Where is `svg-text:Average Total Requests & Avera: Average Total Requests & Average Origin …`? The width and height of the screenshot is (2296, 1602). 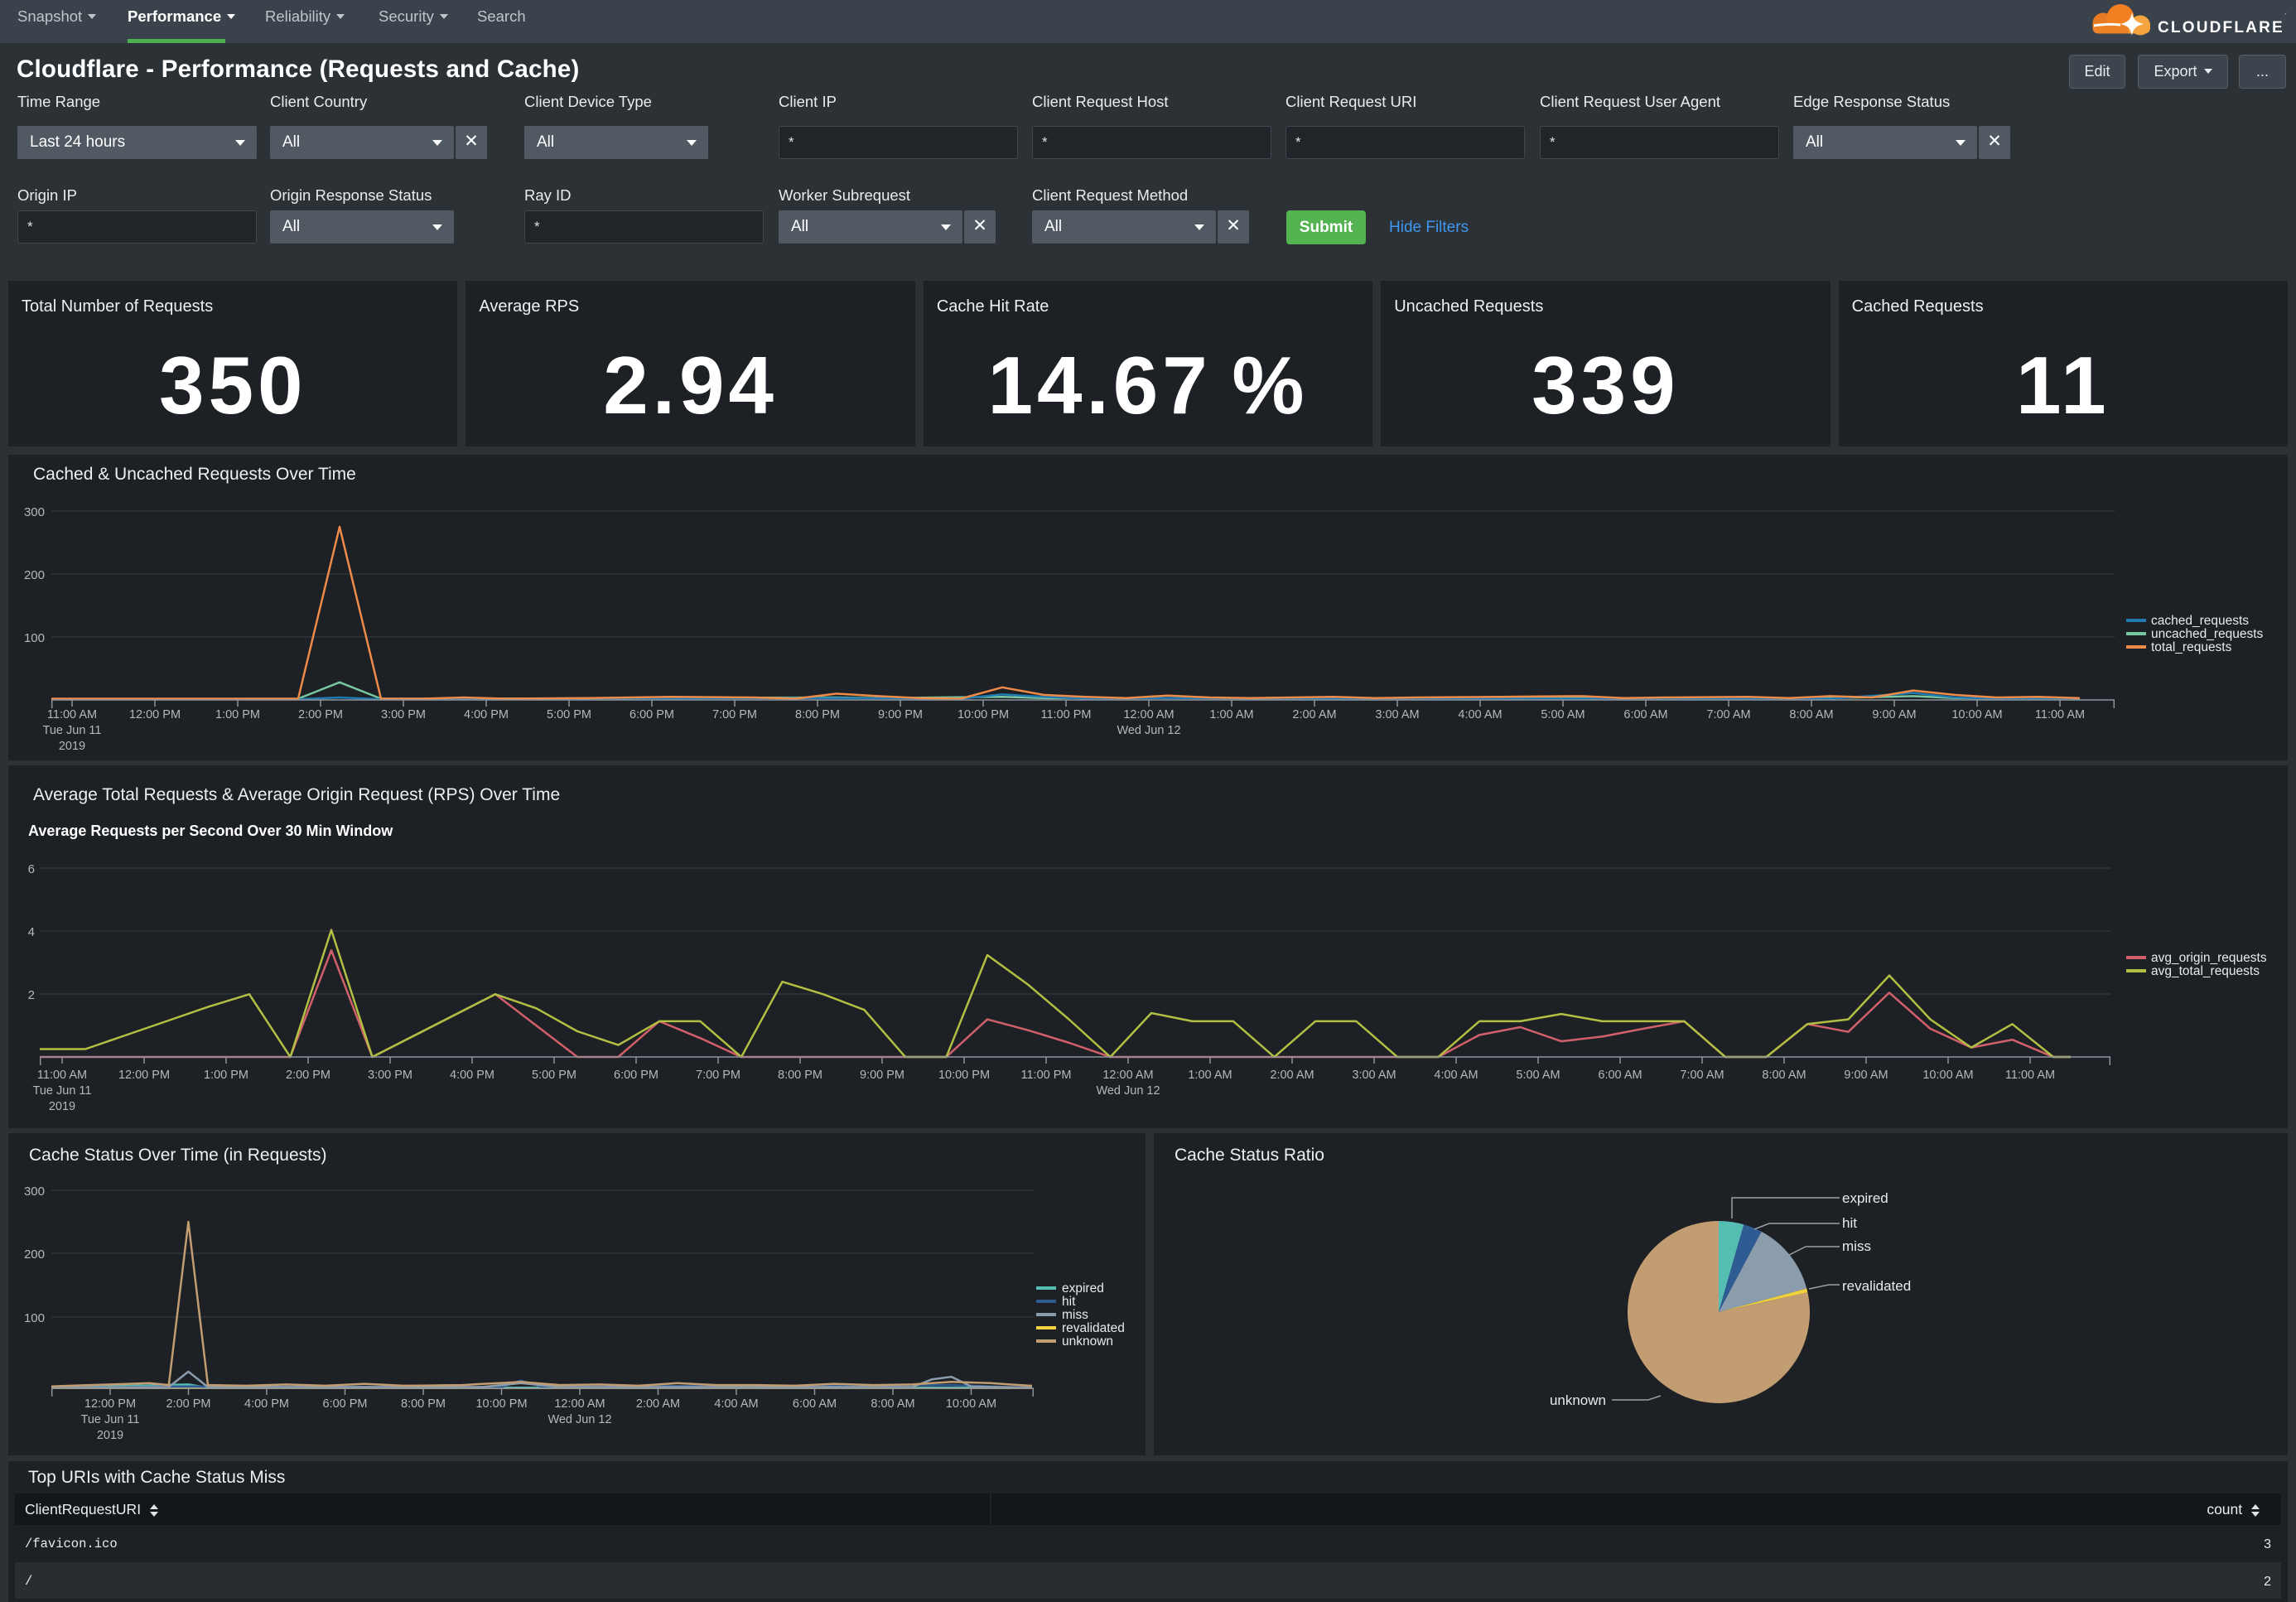 svg-text:Average Total Requests & Avera: Average Total Requests & Average Origin … is located at coordinates (296, 795).